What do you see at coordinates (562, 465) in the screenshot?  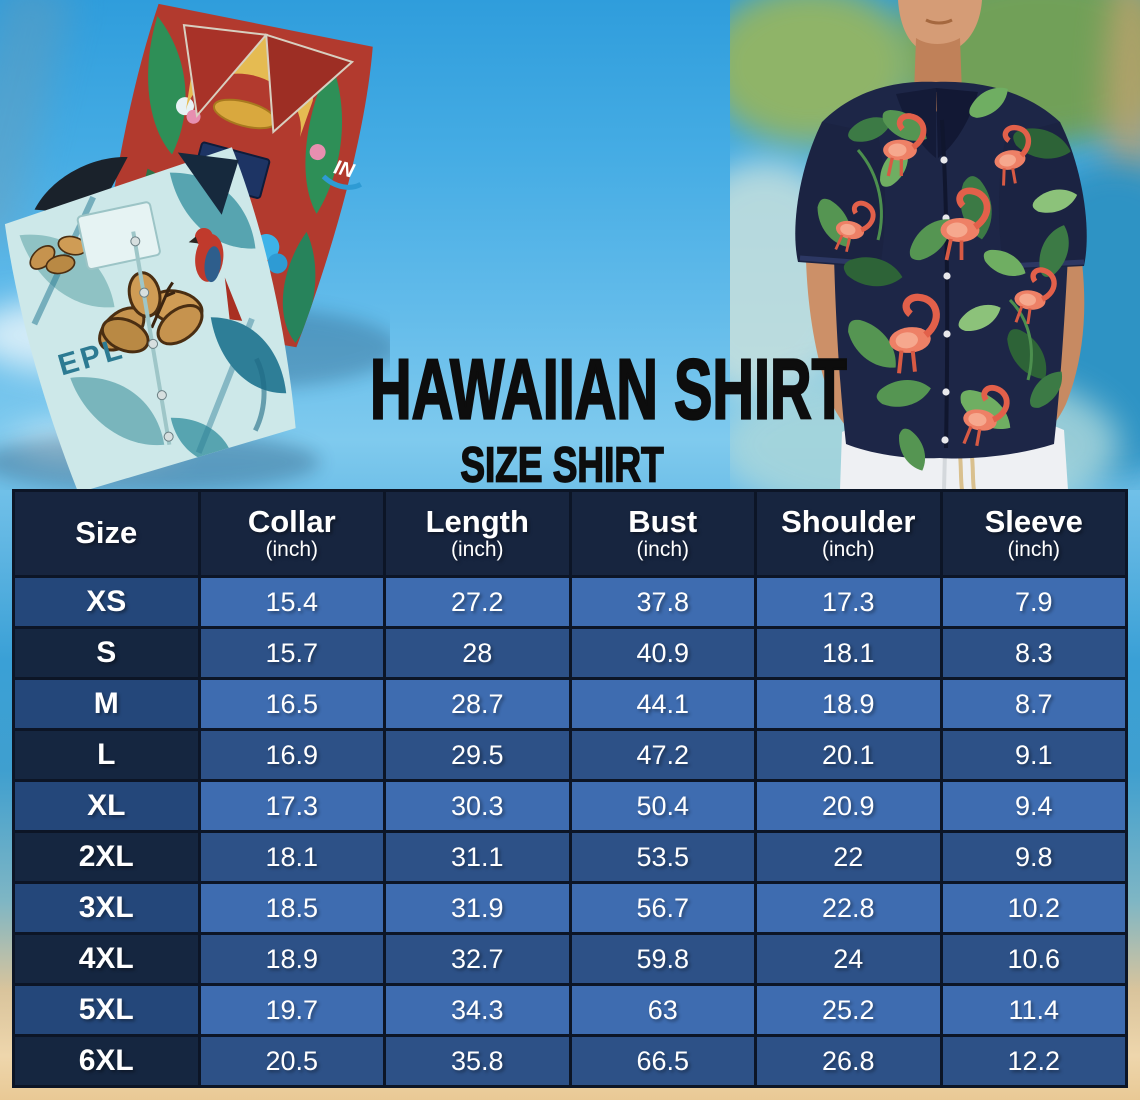 I see `title-line-2: SIZE SHIRT` at bounding box center [562, 465].